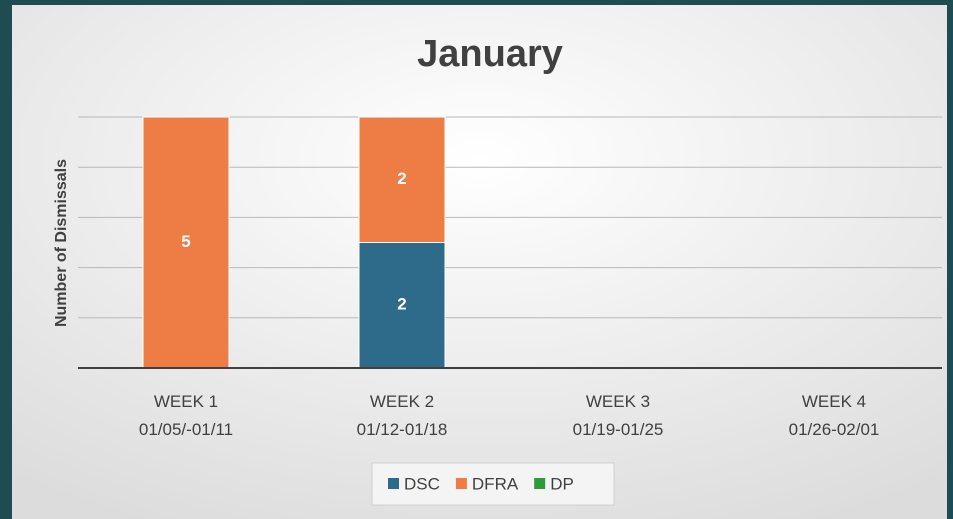  I want to click on y-axis-label: Number of Dismissals, so click(61, 243).